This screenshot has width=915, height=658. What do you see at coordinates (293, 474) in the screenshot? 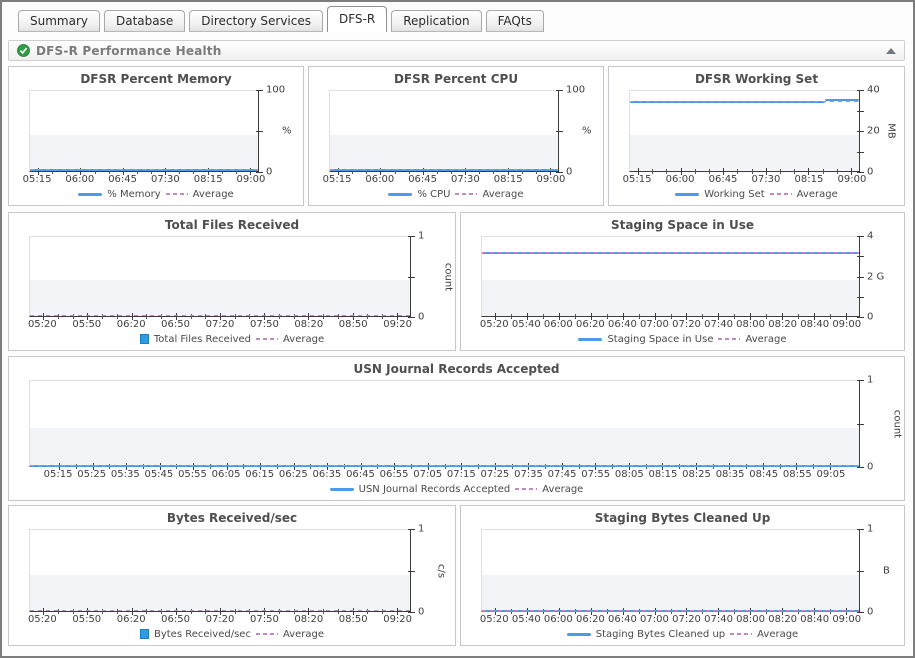
I see `x-axis-tick-label: 06:25` at bounding box center [293, 474].